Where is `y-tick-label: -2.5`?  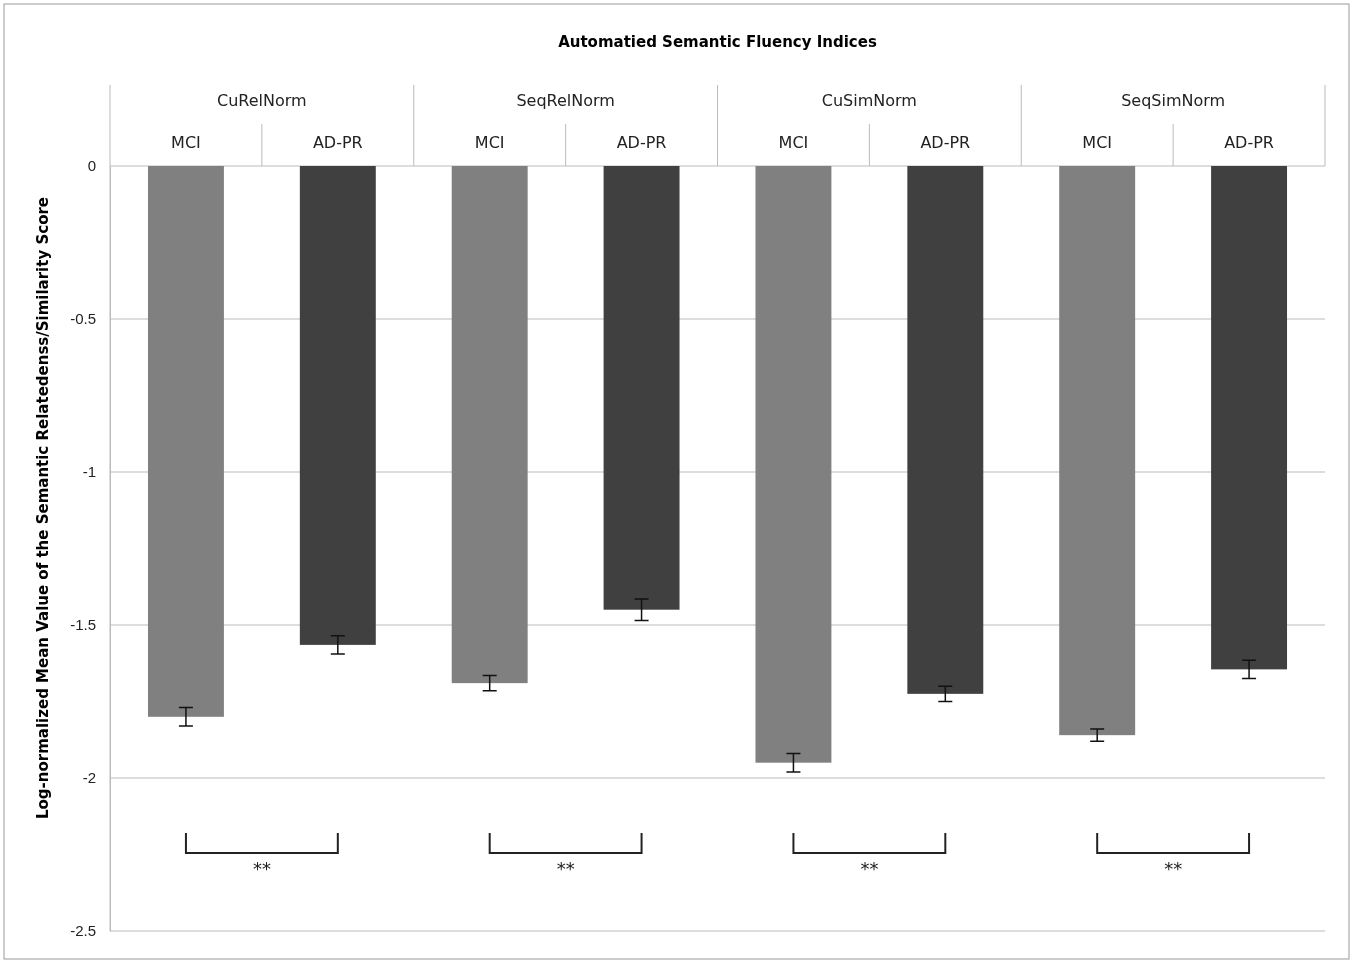
y-tick-label: -2.5 is located at coordinates (83, 931).